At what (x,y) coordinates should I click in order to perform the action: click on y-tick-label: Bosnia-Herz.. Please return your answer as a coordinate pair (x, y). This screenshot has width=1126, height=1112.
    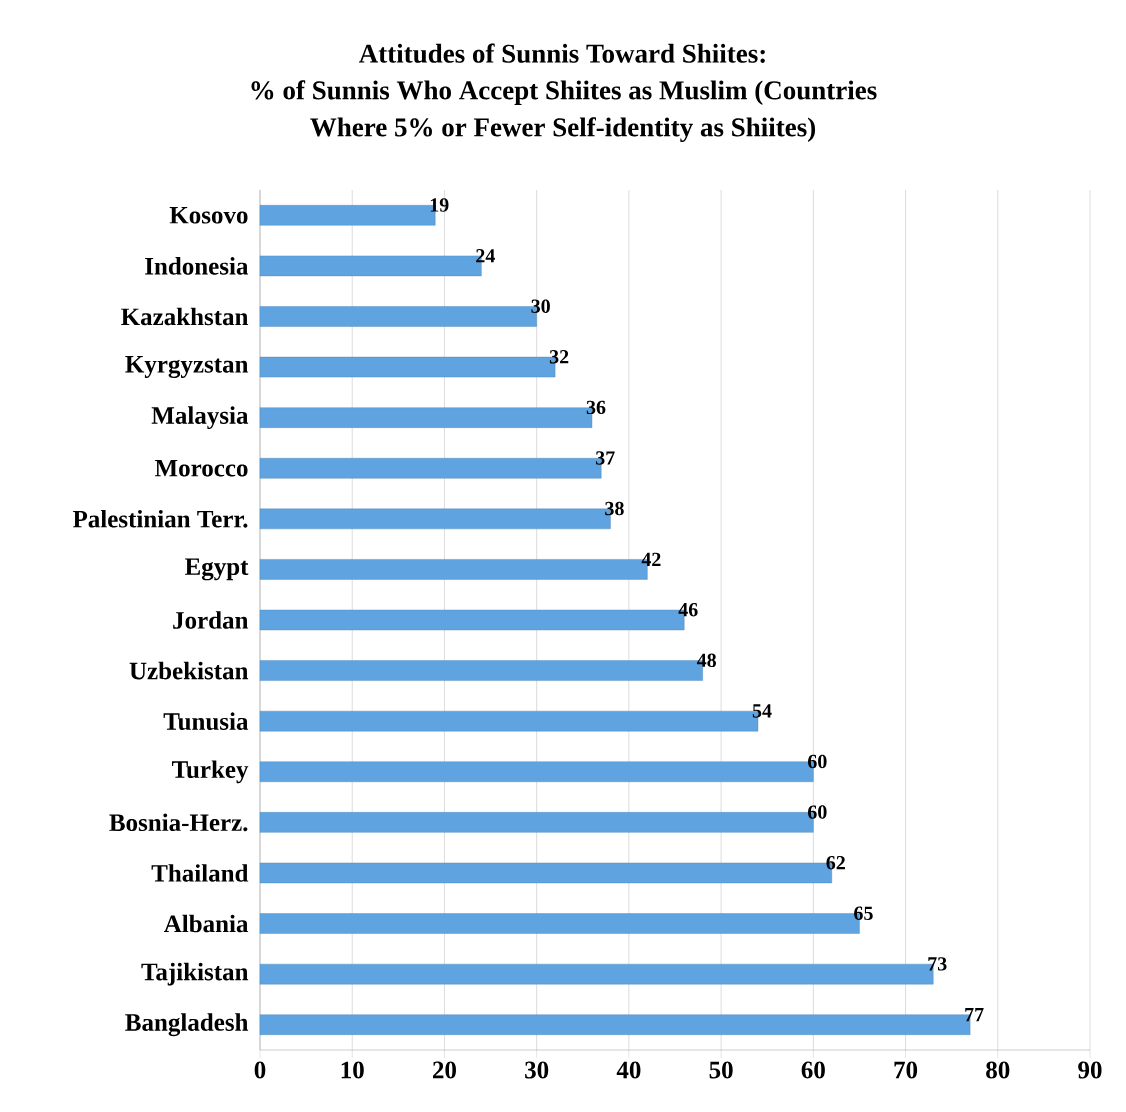
    Looking at the image, I should click on (178, 822).